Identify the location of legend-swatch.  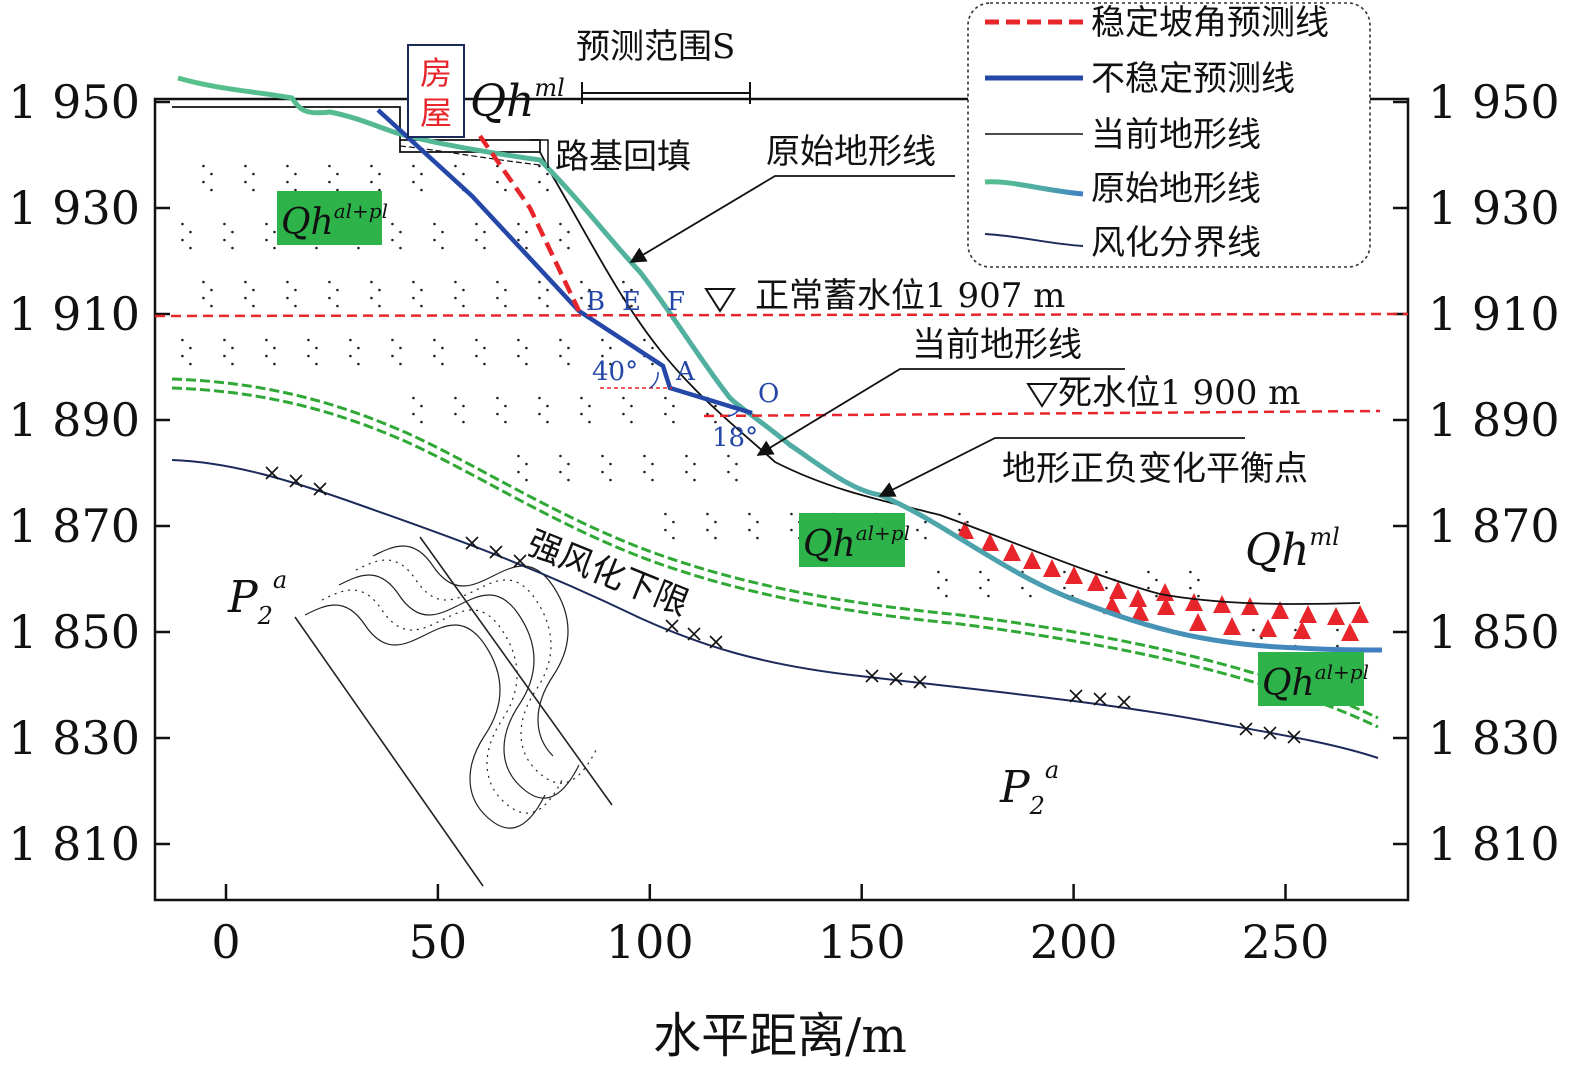
(1034, 188).